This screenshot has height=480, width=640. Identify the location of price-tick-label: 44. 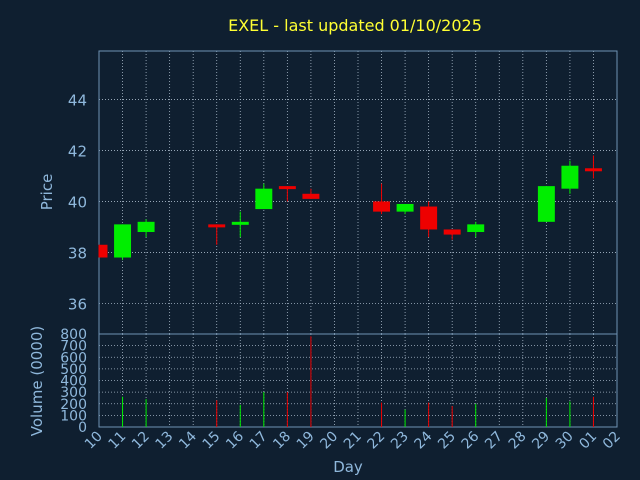
(77, 100).